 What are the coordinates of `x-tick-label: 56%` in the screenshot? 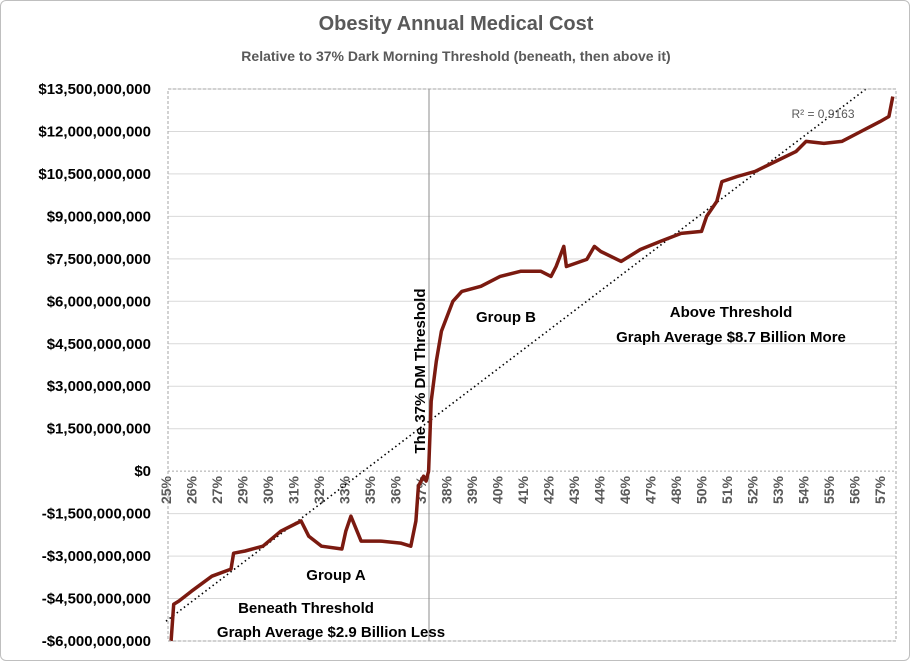 It's located at (855, 489).